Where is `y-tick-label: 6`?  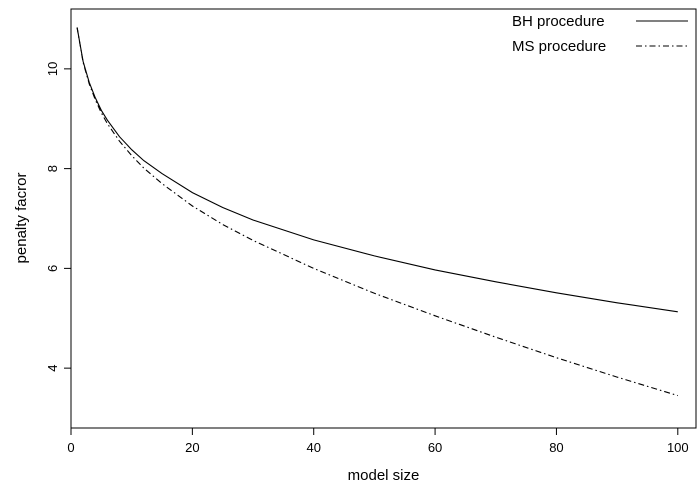
y-tick-label: 6 is located at coordinates (52, 268).